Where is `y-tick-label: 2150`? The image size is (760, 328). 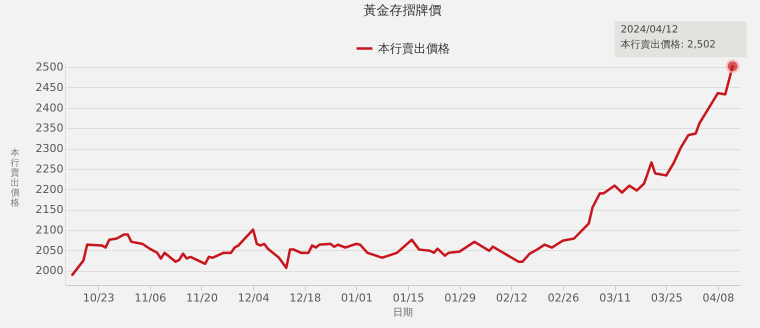
y-tick-label: 2150 is located at coordinates (50, 209).